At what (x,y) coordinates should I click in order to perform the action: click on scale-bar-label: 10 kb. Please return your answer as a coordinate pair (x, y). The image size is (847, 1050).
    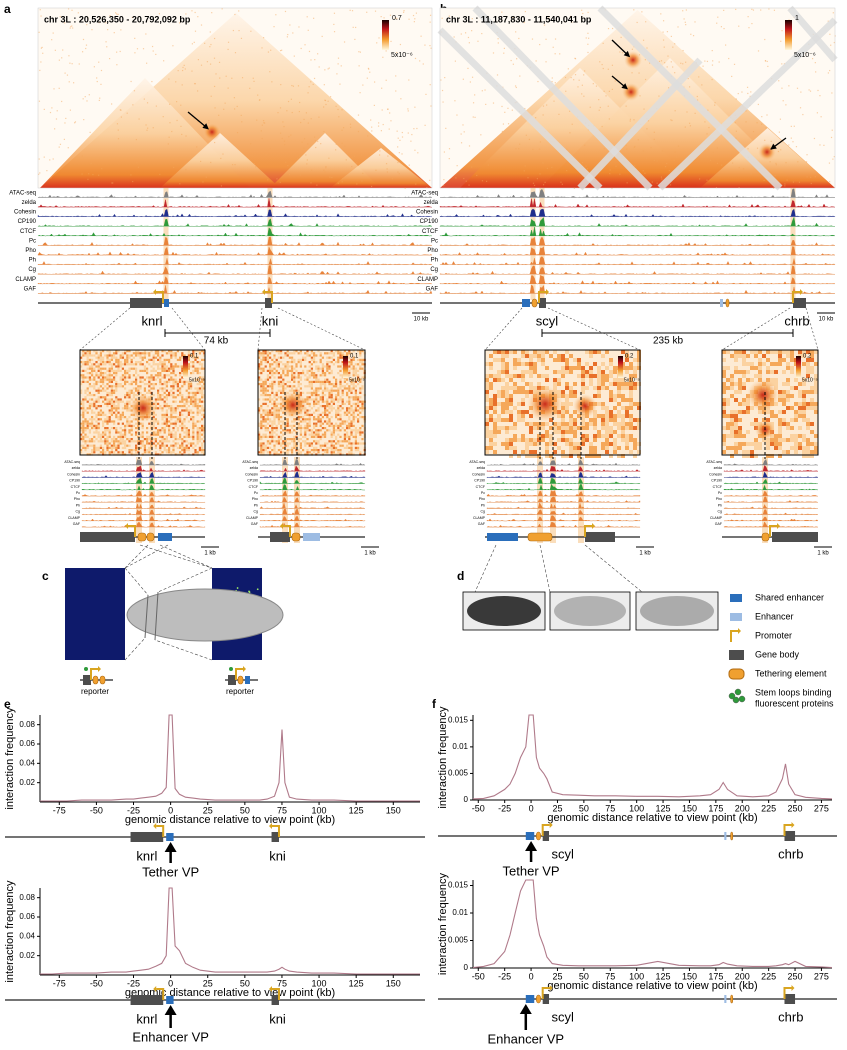
    Looking at the image, I should click on (826, 320).